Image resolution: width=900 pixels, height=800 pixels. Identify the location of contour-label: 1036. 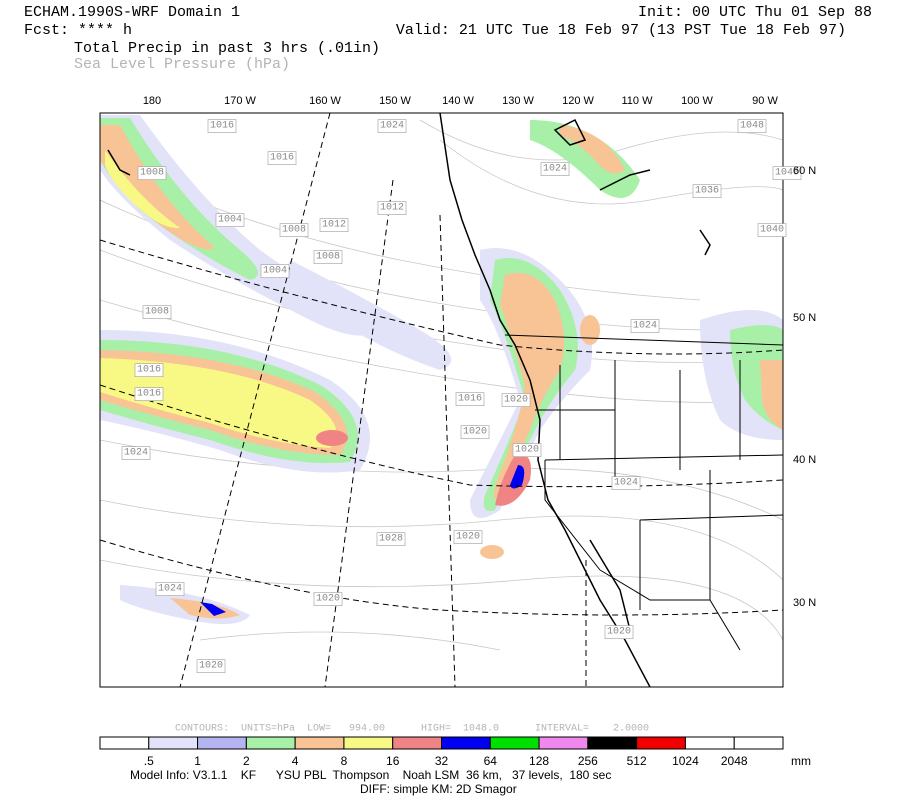
(707, 191).